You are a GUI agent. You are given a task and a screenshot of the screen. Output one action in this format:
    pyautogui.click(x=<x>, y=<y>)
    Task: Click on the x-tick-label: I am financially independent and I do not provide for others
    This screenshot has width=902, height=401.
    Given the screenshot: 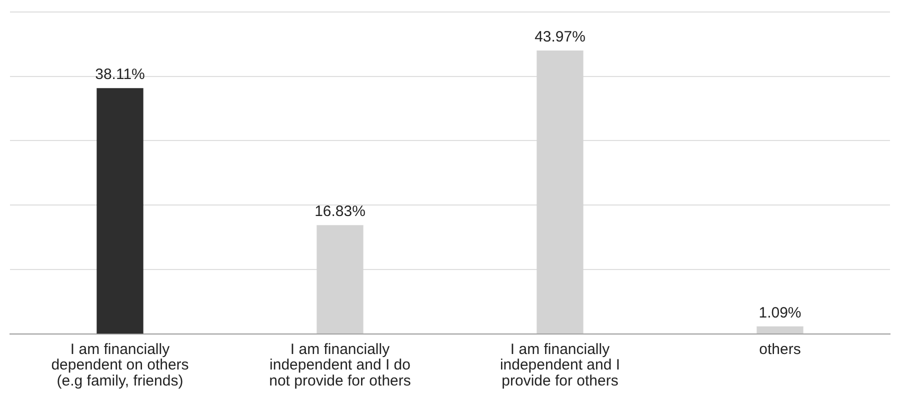 What is the action you would take?
    pyautogui.click(x=340, y=365)
    